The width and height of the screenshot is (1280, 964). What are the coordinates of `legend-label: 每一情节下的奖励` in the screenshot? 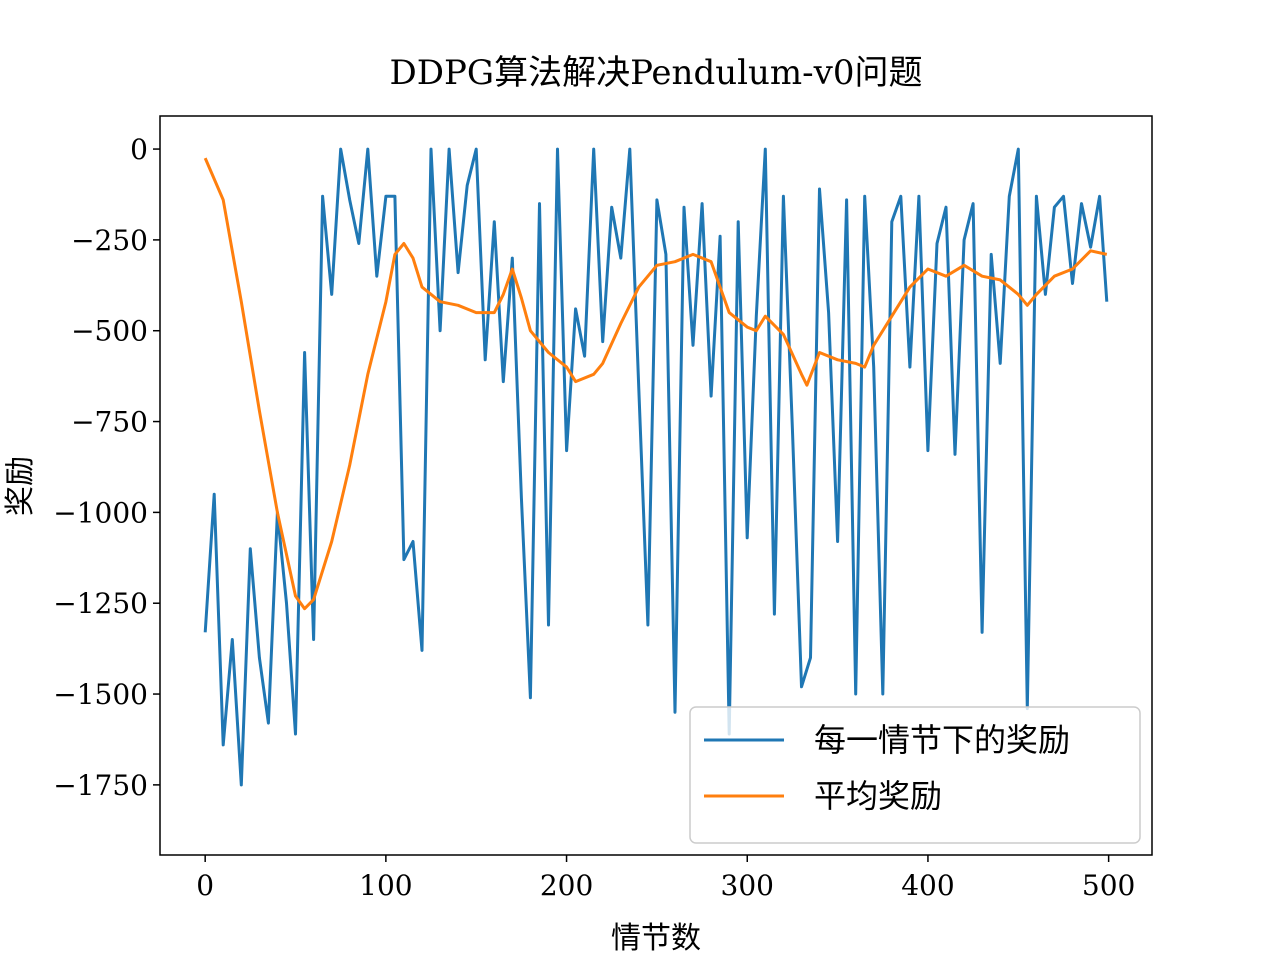 It's located at (942, 740).